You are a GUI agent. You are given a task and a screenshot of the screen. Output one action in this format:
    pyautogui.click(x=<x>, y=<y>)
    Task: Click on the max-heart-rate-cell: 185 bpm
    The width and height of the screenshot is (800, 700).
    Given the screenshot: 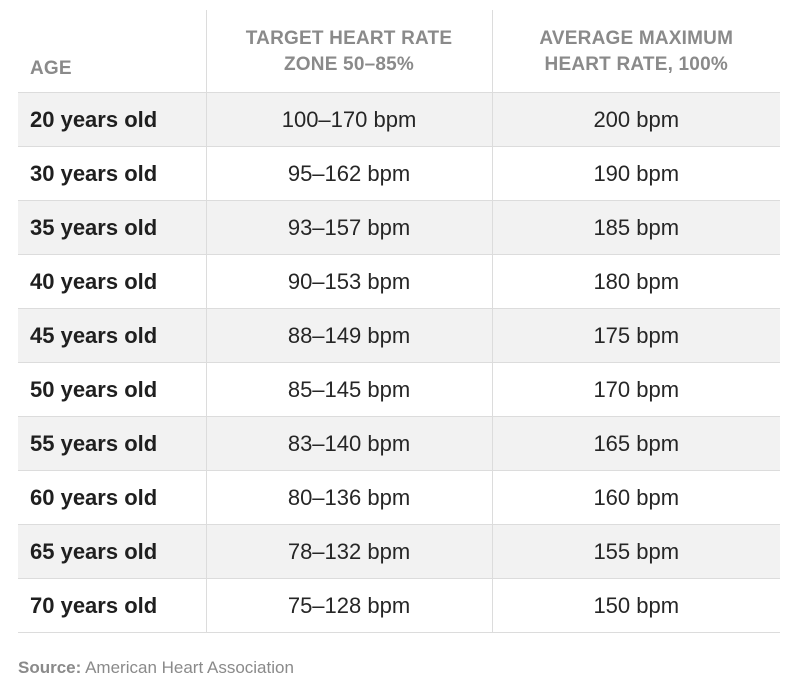 What is the action you would take?
    pyautogui.click(x=635, y=227)
    